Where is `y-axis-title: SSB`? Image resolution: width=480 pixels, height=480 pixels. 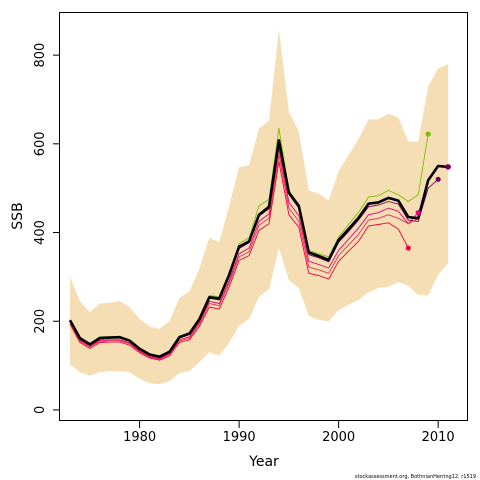
y-axis-title: SSB is located at coordinates (18, 215).